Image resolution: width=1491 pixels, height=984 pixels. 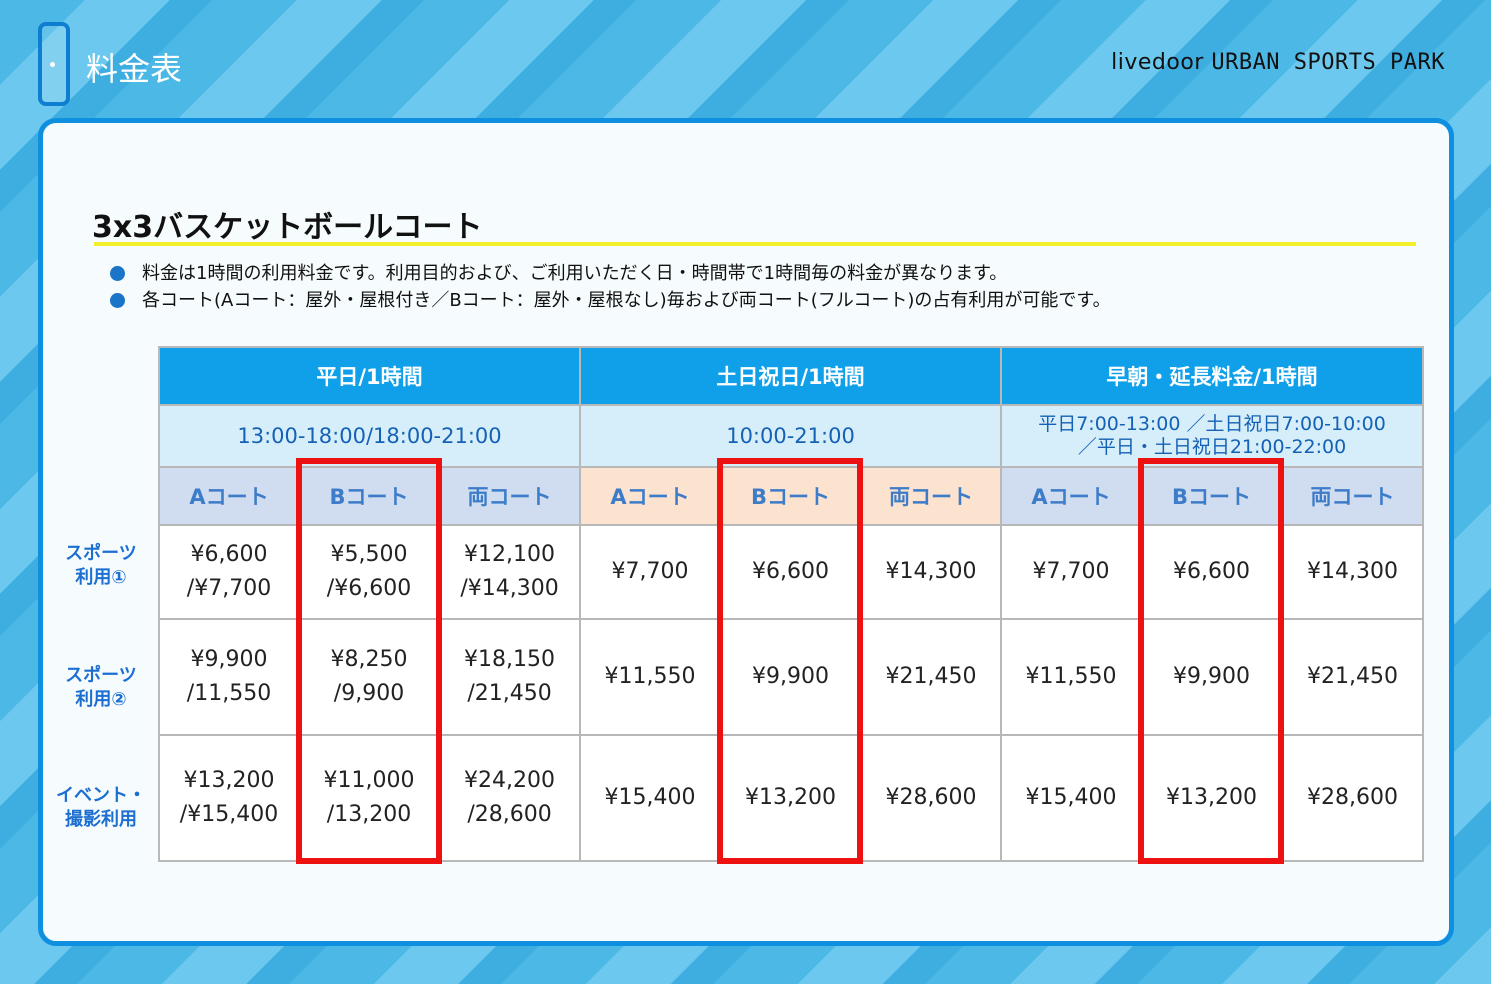 I want to click on group-weekday: 平日/1時間, so click(x=369, y=376).